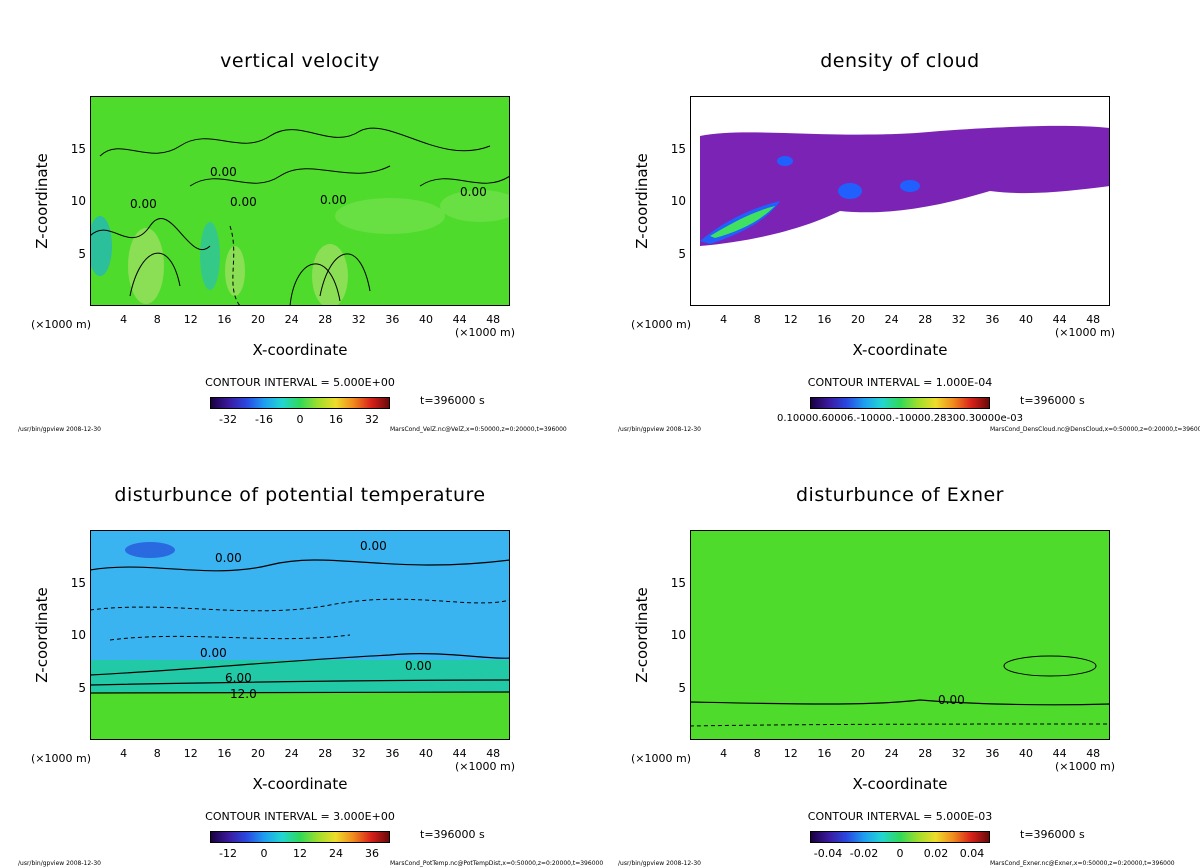 Image resolution: width=1200 pixels, height=868 pixels. I want to click on plot-area: 0.00 0.00 0.00 0.00 0.00, so click(300, 201).